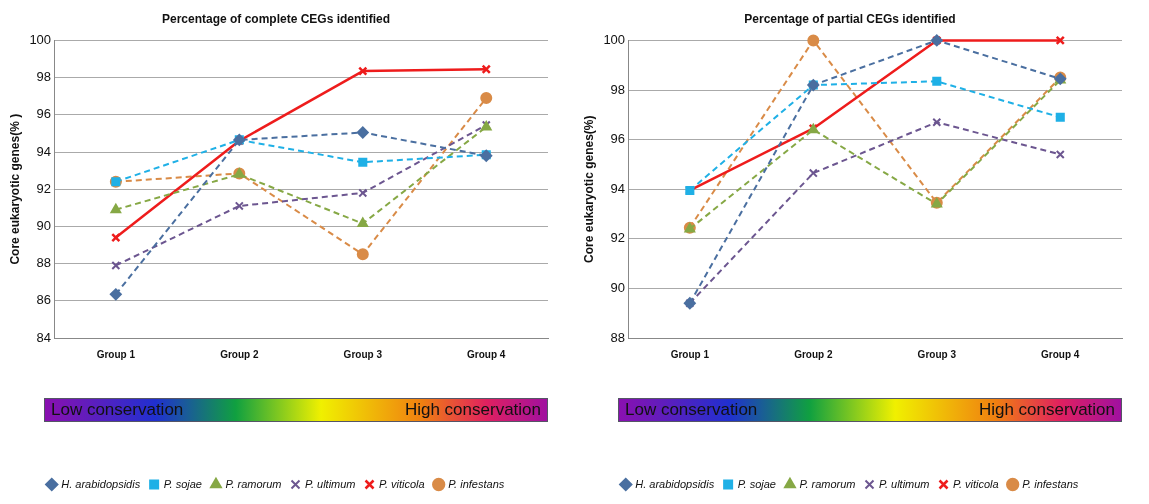  What do you see at coordinates (850, 18) in the screenshot?
I see `chart-title: Percentage of partial CEGs identified` at bounding box center [850, 18].